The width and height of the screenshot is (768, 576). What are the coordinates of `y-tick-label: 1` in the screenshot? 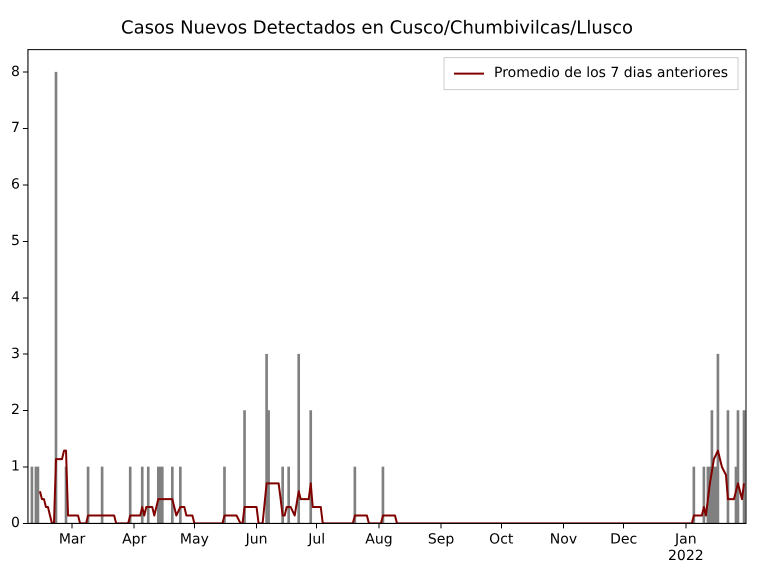 It's located at (15, 466).